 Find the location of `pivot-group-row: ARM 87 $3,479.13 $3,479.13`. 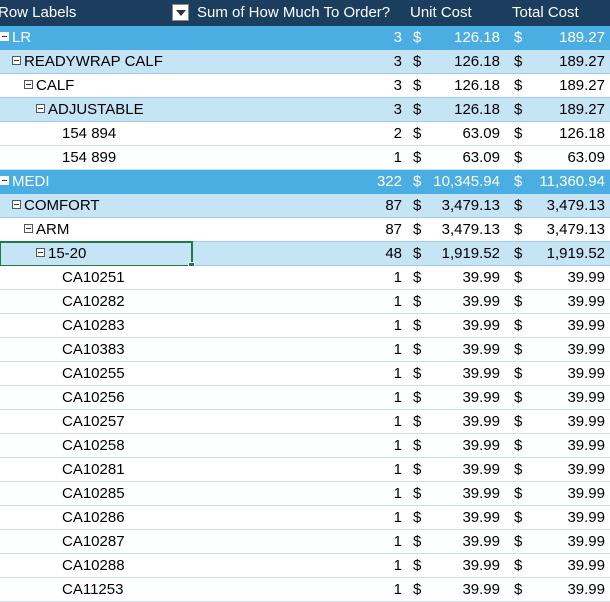

pivot-group-row: ARM 87 $3,479.13 $3,479.13 is located at coordinates (305, 230).